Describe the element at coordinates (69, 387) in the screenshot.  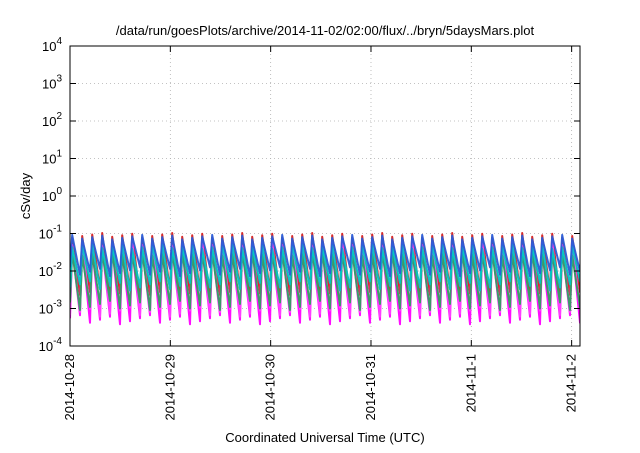
I see `x-tick-label: 2014-10-28` at that location.